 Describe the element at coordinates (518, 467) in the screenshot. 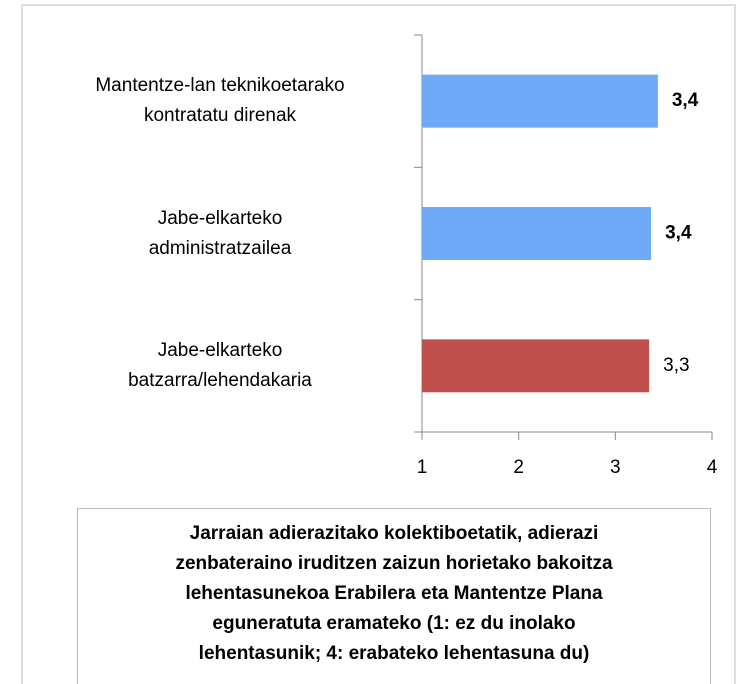

I see `x-tick-label: 2` at that location.